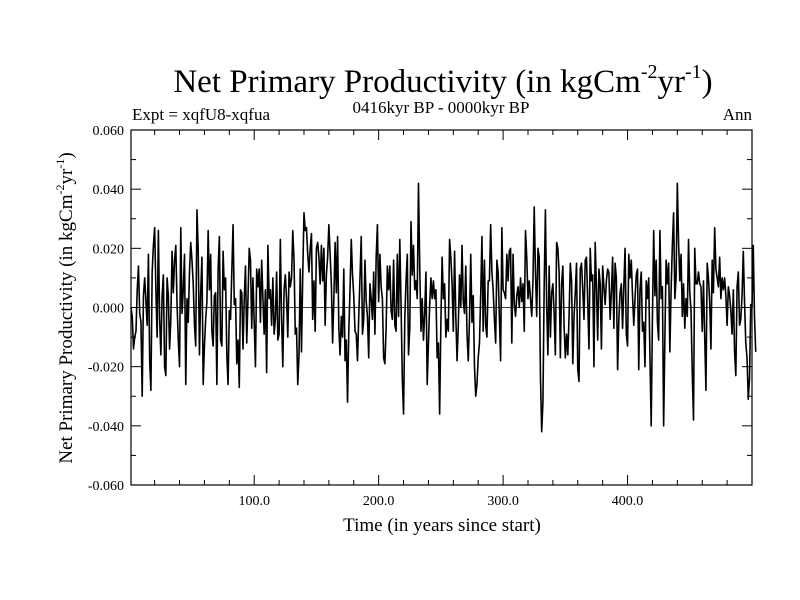  What do you see at coordinates (442, 80) in the screenshot?
I see `chart-title: Net Primary Productivity (in kgCm-2yr-1)` at bounding box center [442, 80].